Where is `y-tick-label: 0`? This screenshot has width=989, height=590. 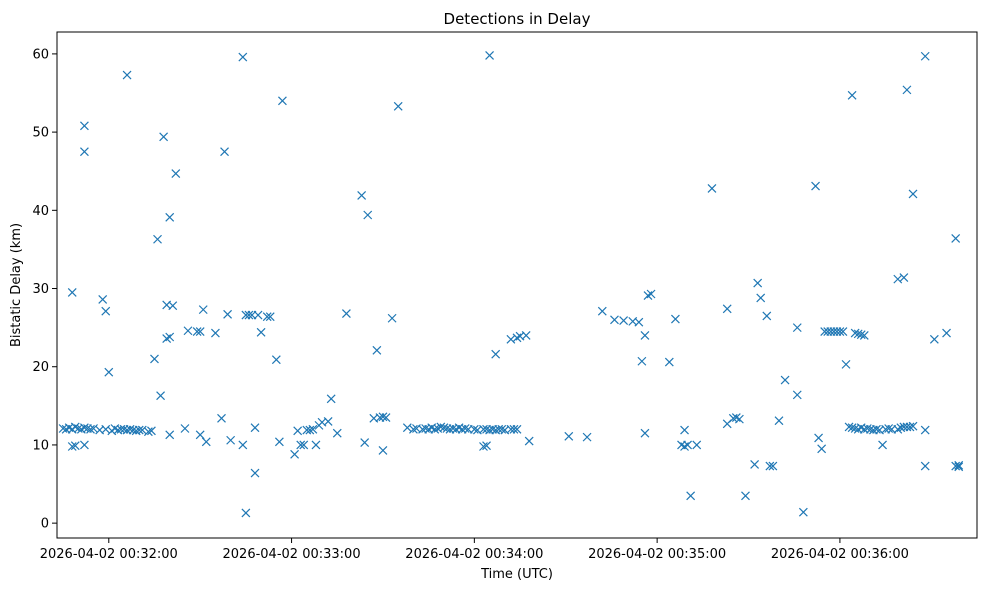
y-tick-label: 0 is located at coordinates (45, 524).